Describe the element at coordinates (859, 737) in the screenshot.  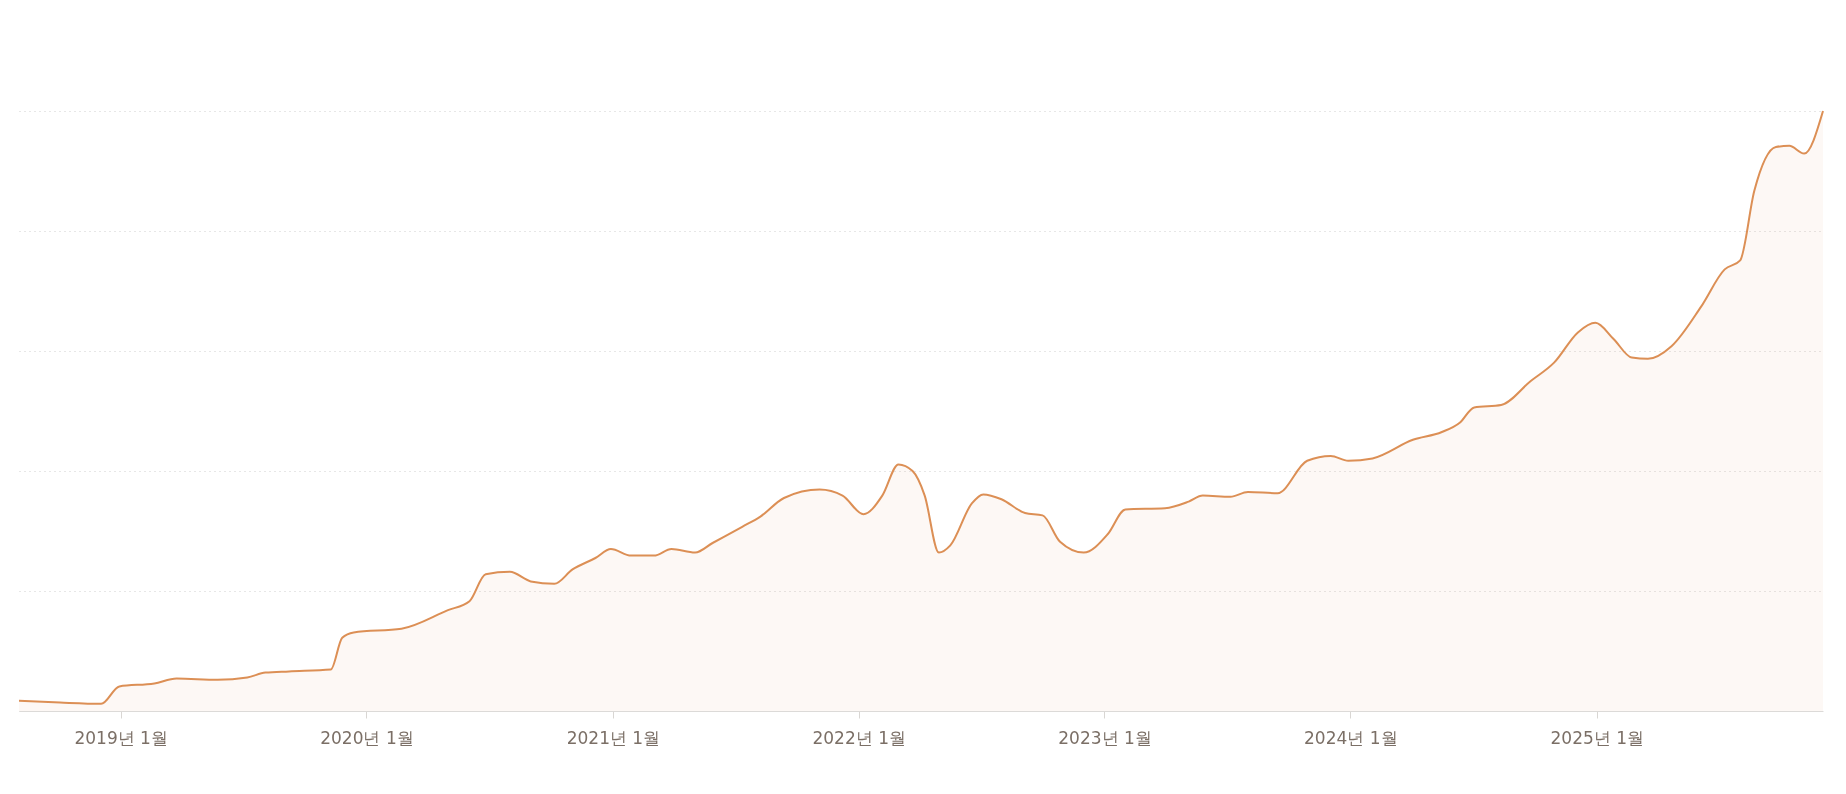
I see `x-tick-label: 2022년 1월` at that location.